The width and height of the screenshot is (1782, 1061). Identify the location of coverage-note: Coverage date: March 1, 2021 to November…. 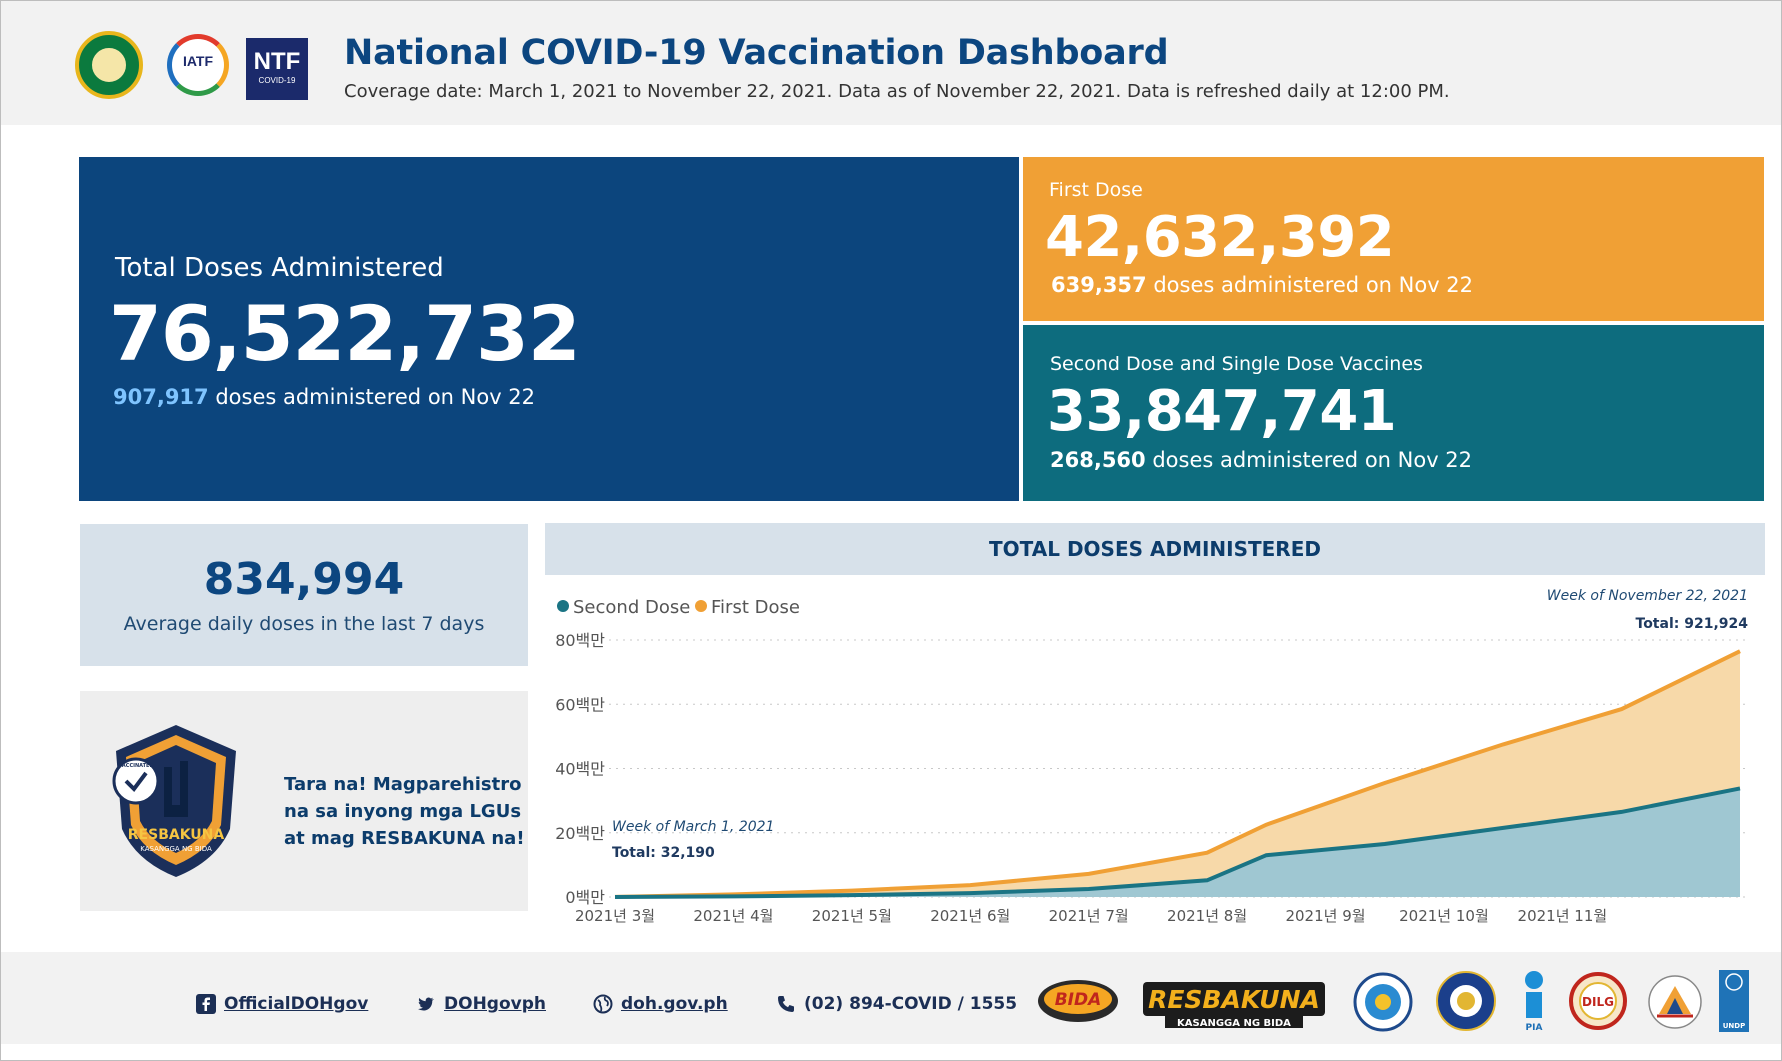
(897, 91).